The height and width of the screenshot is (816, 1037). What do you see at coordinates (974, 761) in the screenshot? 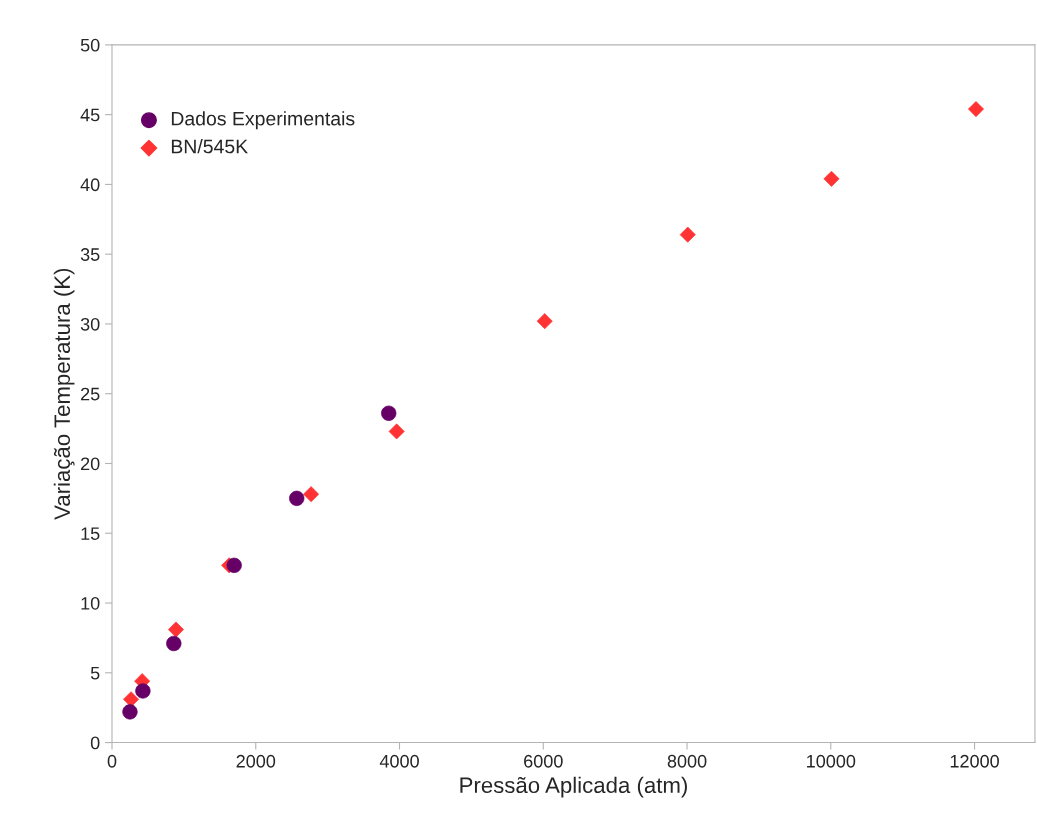
I see `x-tick-label: 12000` at bounding box center [974, 761].